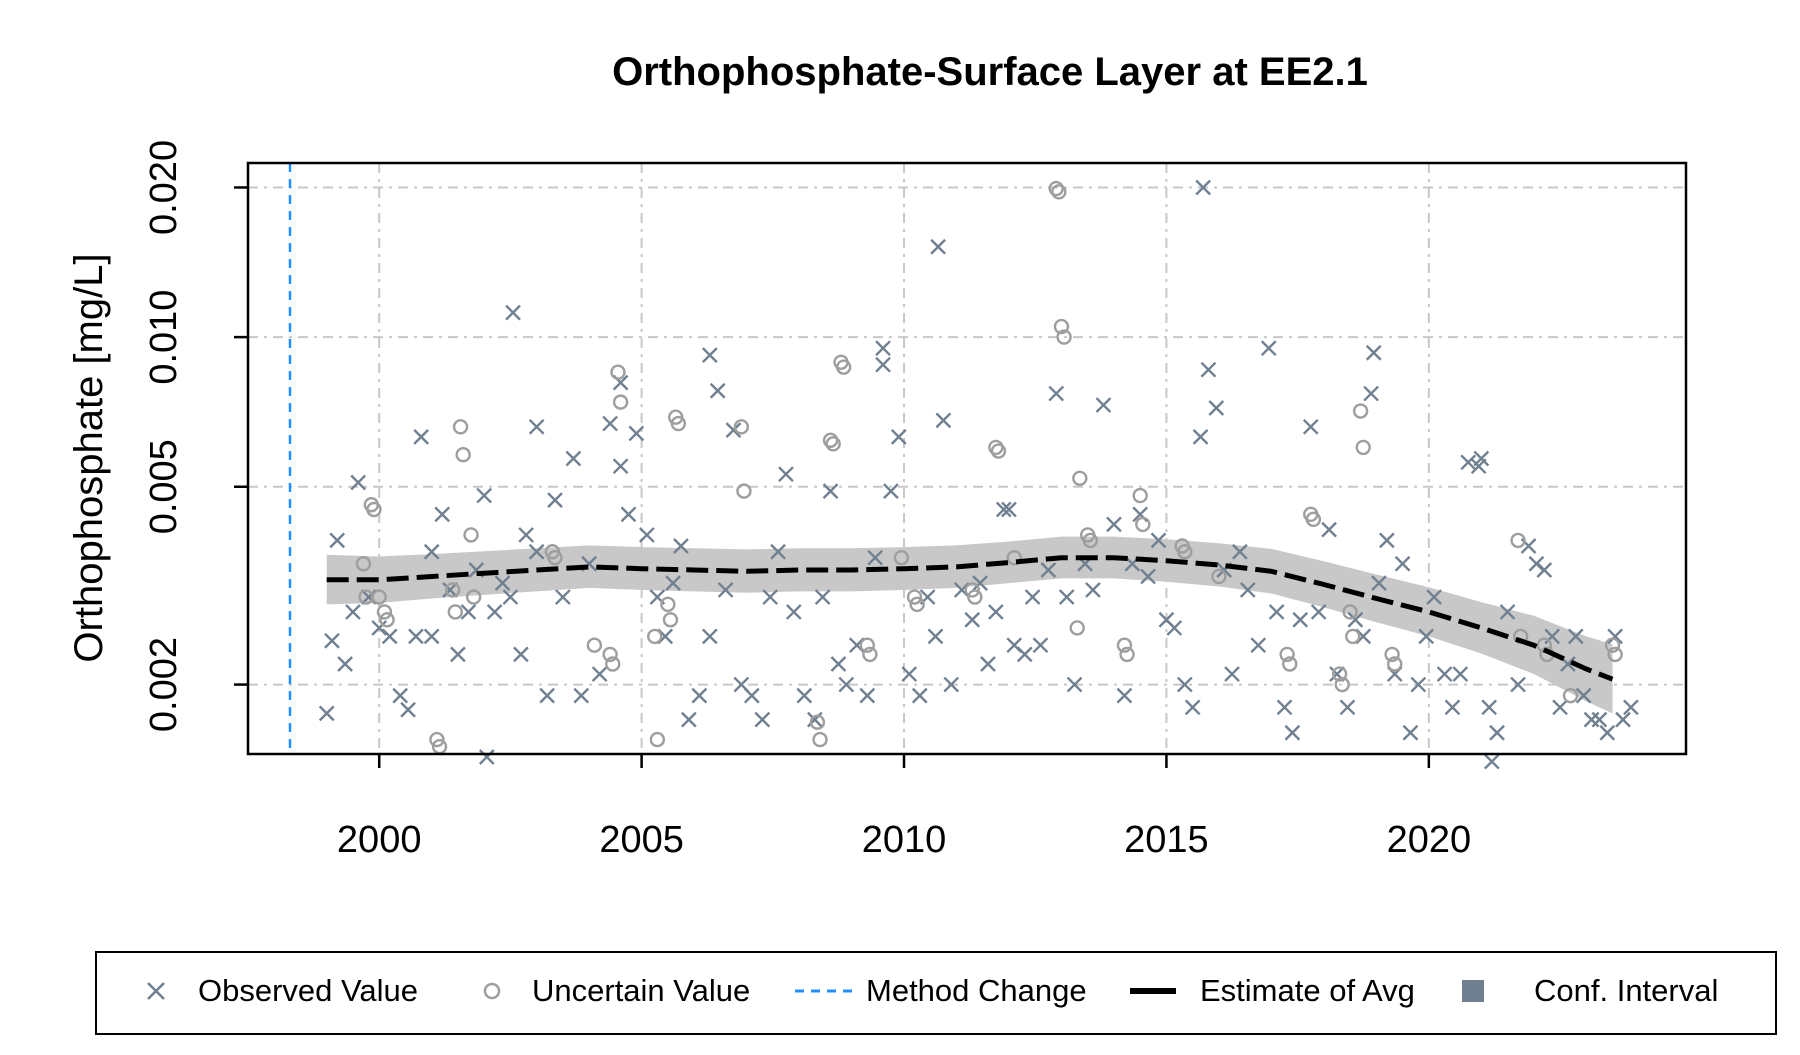 Image resolution: width=1800 pixels, height=1055 pixels. What do you see at coordinates (492, 991) in the screenshot?
I see `legend-uncertain-symbol` at bounding box center [492, 991].